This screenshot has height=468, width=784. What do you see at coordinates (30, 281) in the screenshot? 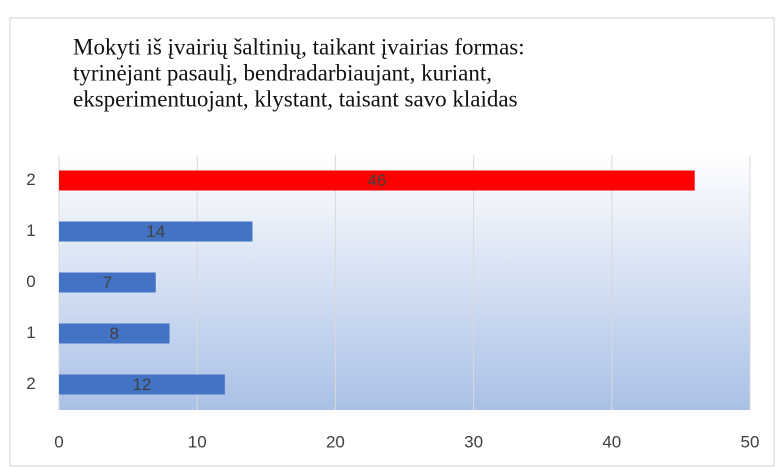
I see `y-tick-label: 0` at bounding box center [30, 281].